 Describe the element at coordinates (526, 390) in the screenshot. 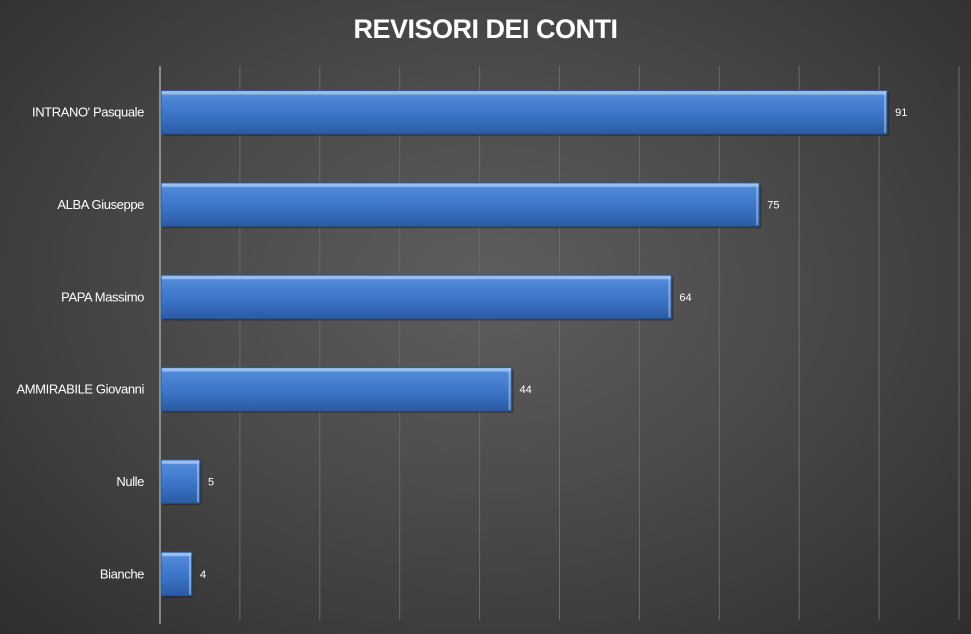

I see `value-label: 44` at that location.